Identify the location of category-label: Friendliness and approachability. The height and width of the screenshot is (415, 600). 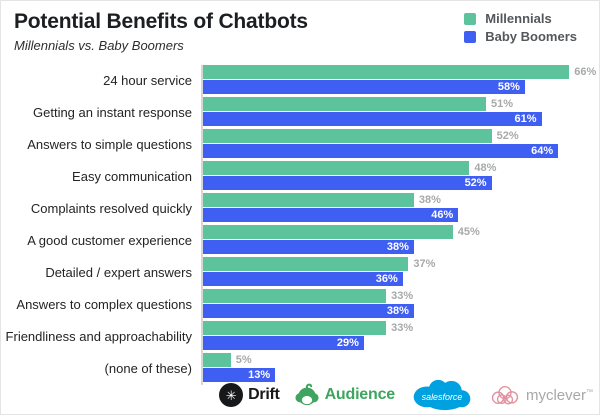
(98, 337).